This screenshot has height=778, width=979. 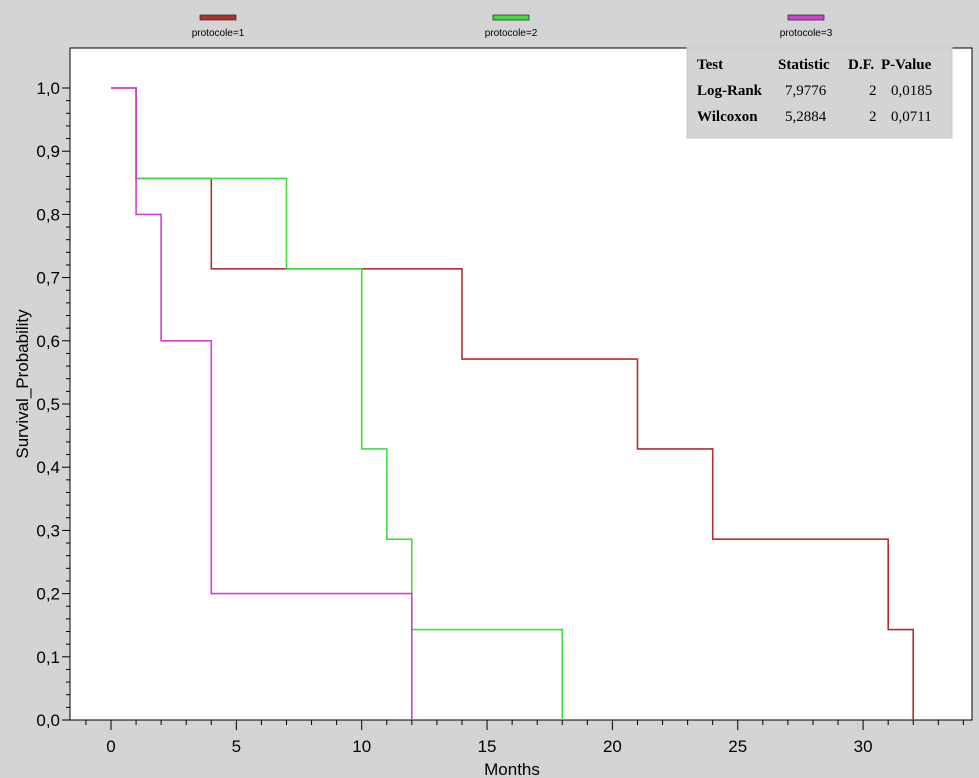 What do you see at coordinates (48, 594) in the screenshot?
I see `y-tick-label: 0,2` at bounding box center [48, 594].